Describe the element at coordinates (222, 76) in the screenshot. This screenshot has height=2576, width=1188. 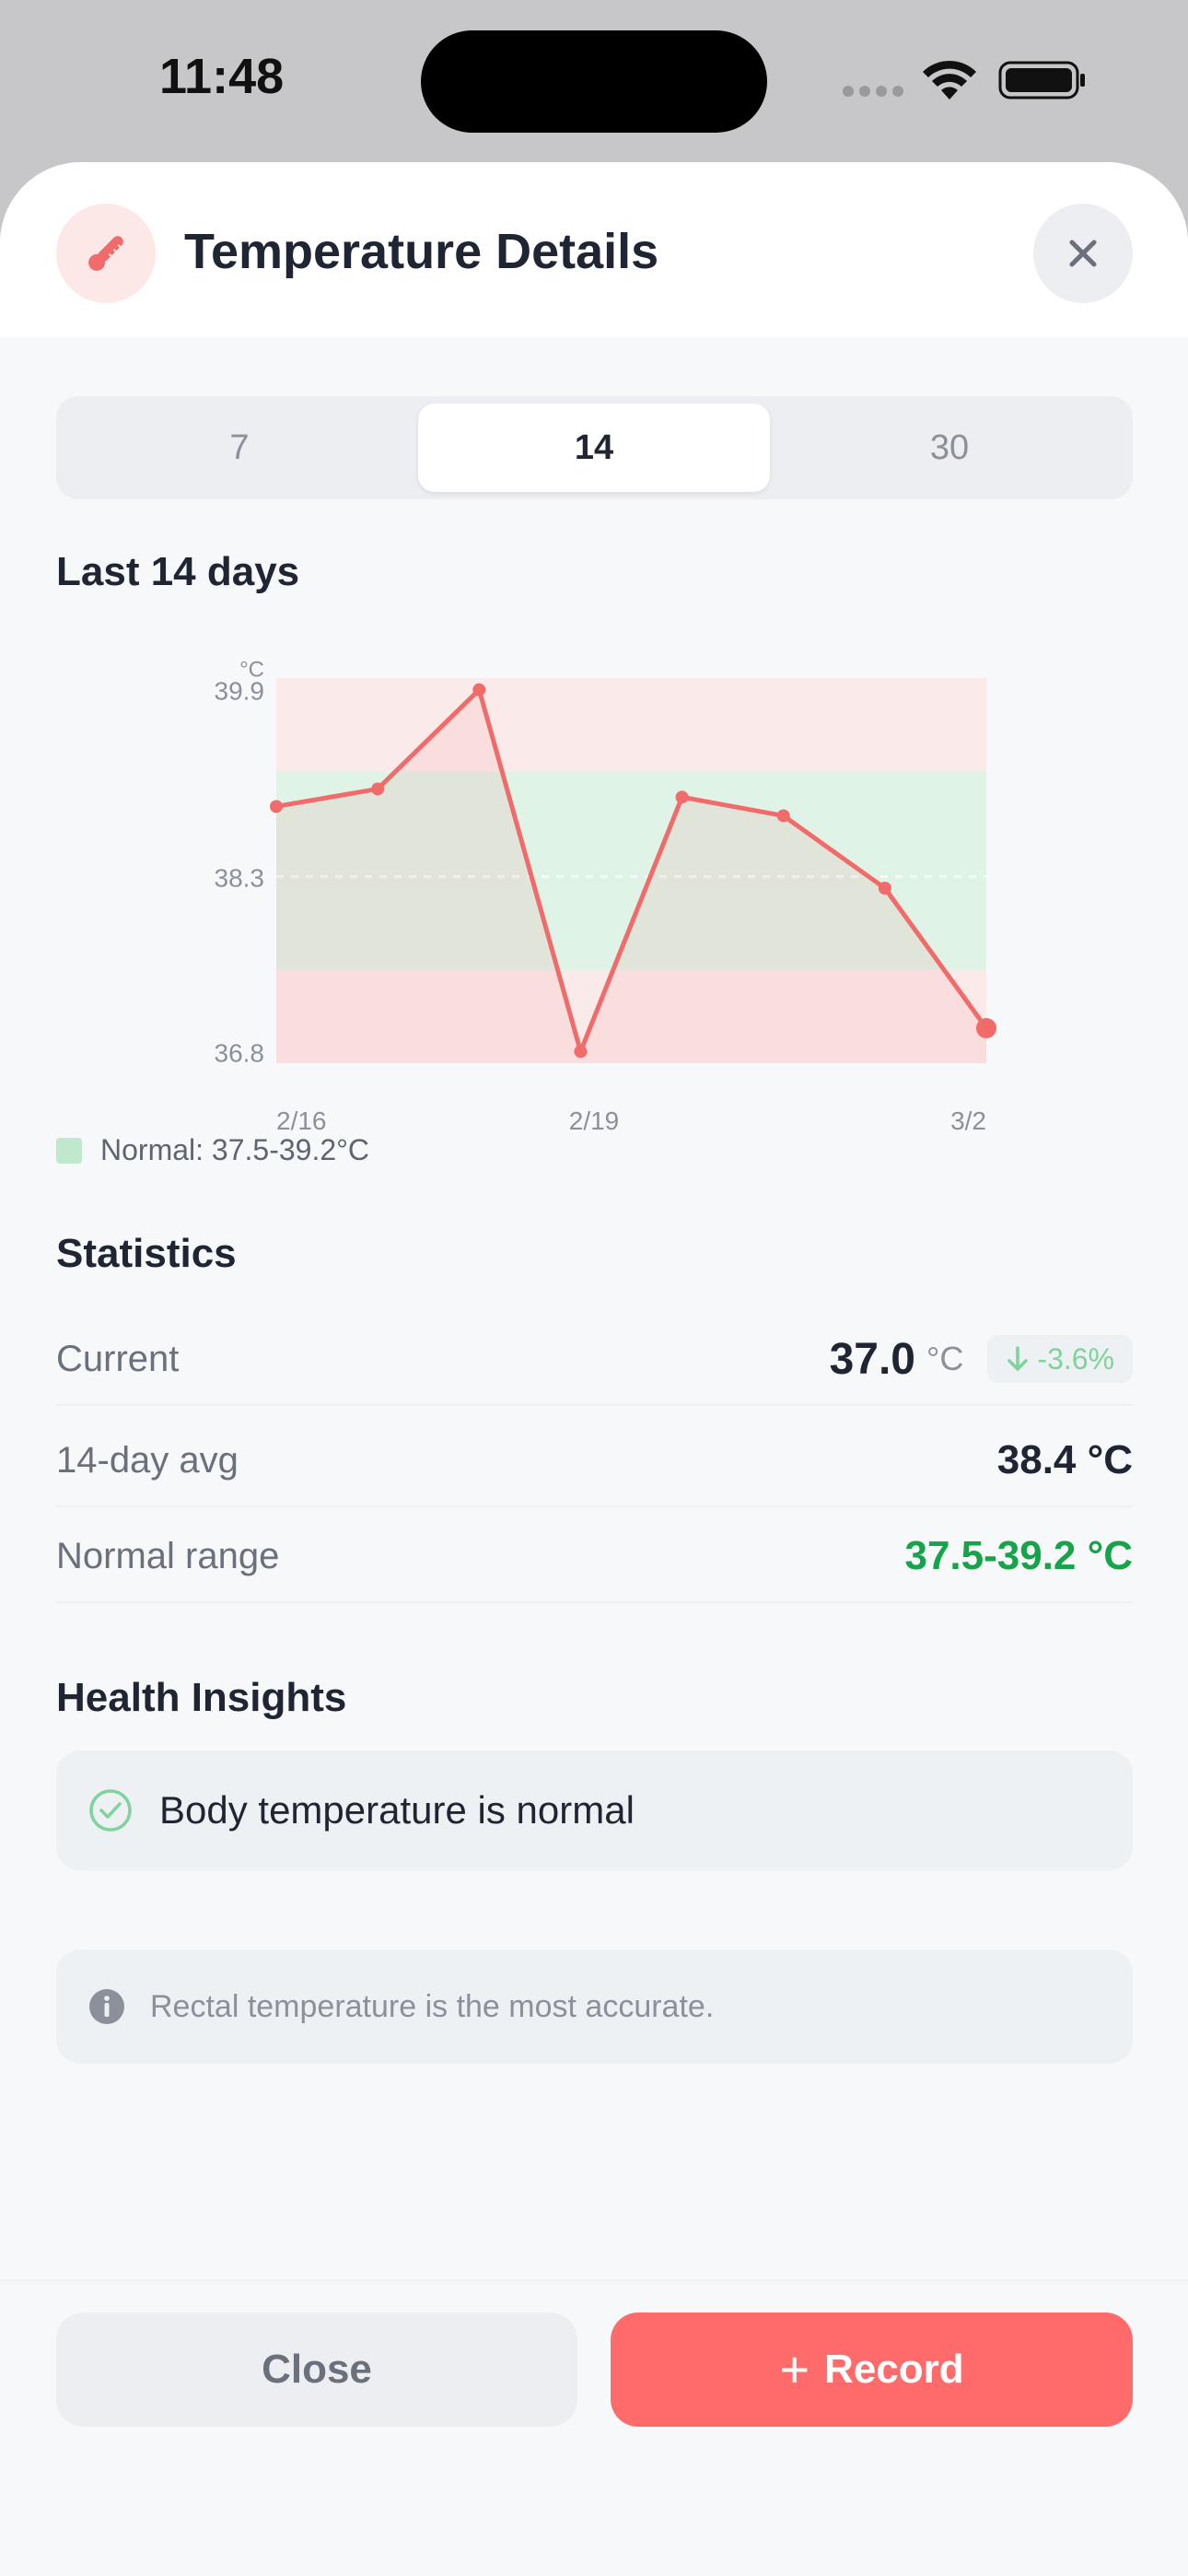
I see `status-time: 11:48` at that location.